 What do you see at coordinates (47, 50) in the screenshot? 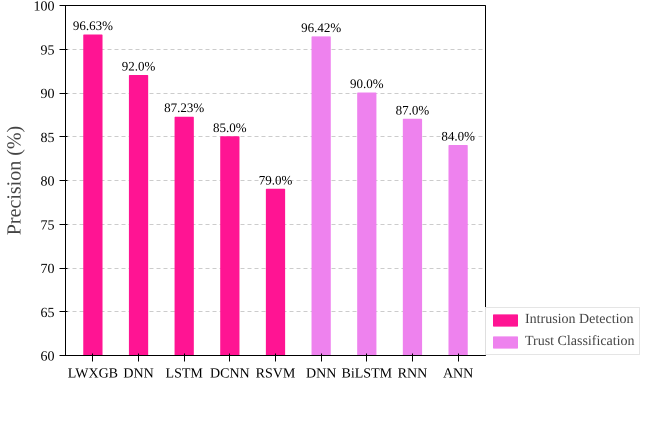
I see `y-tick-label: 95` at bounding box center [47, 50].